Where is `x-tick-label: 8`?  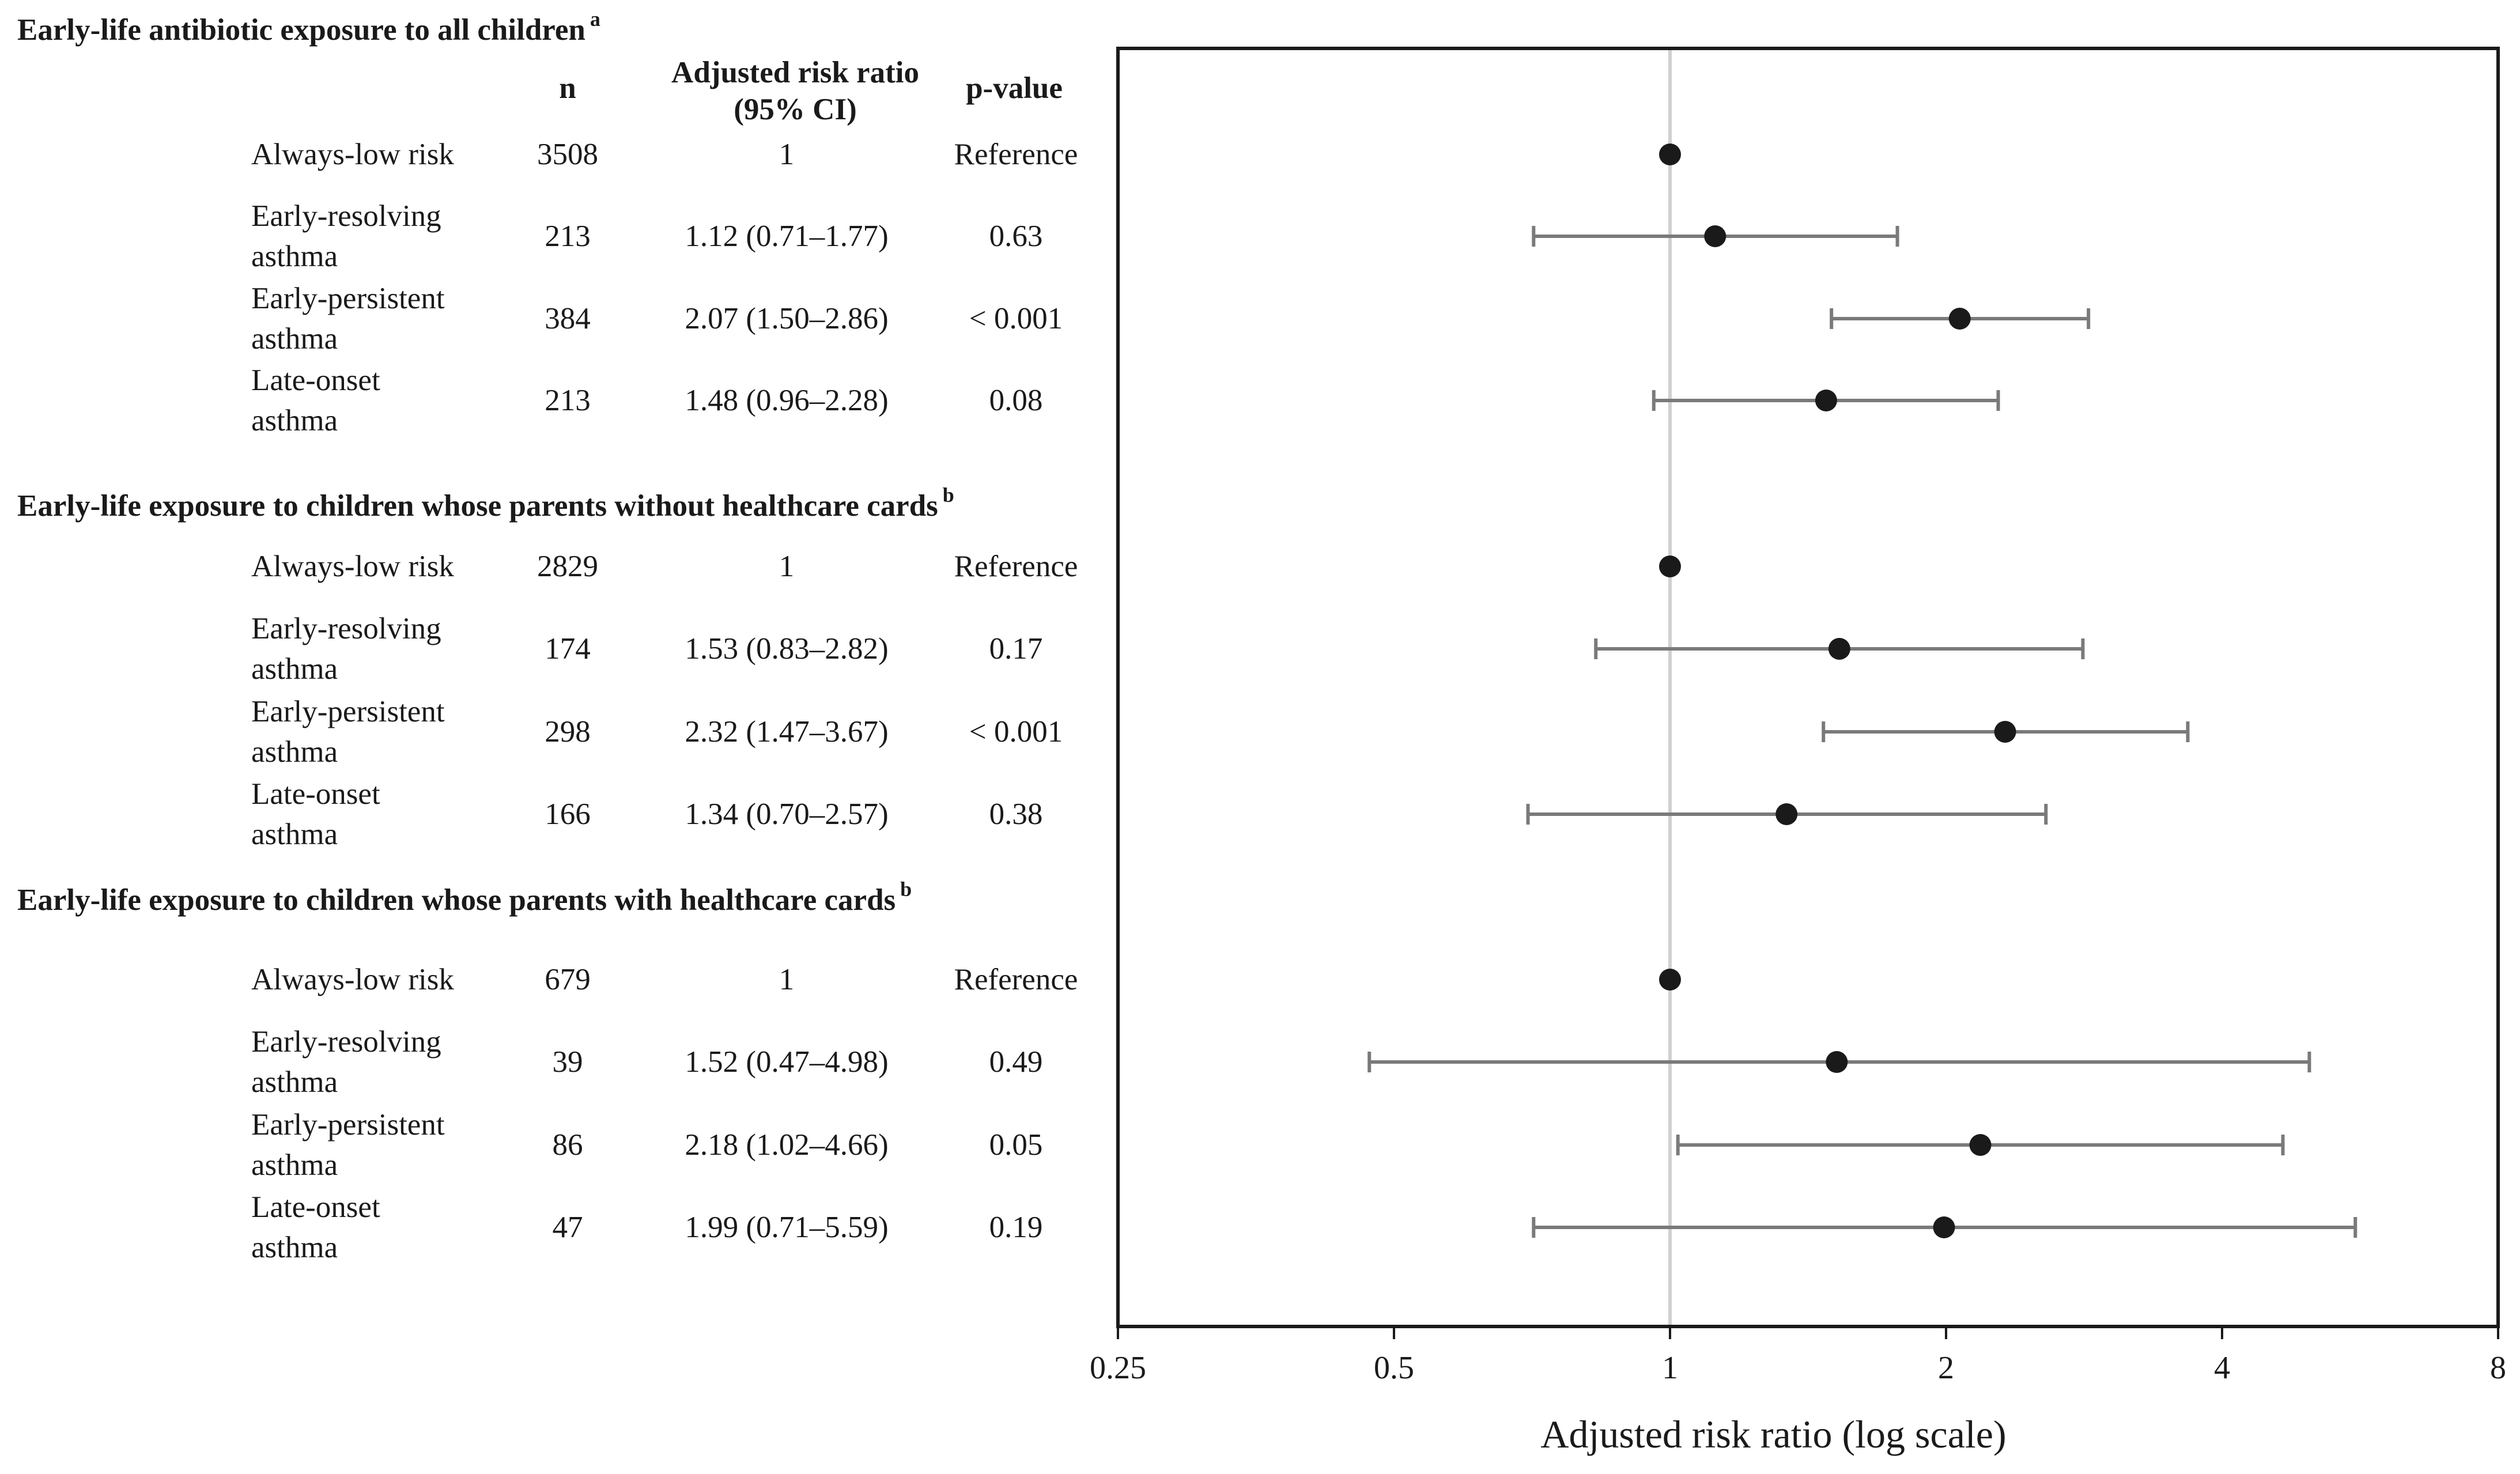 x-tick-label: 8 is located at coordinates (2498, 1368).